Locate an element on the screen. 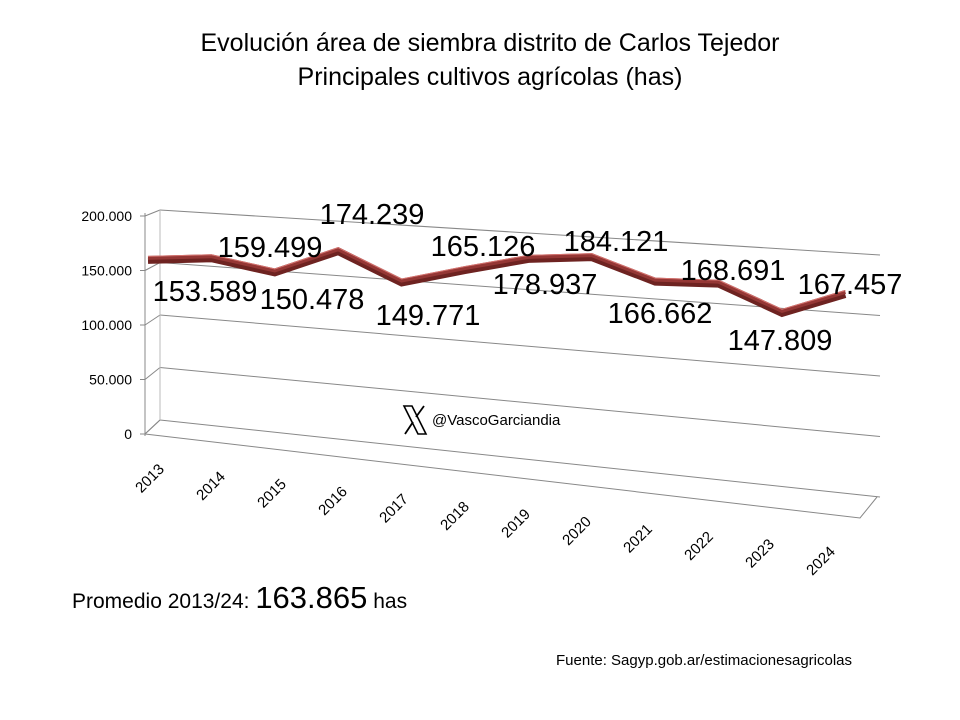 The width and height of the screenshot is (960, 720). data-label: 174.239 is located at coordinates (372, 215).